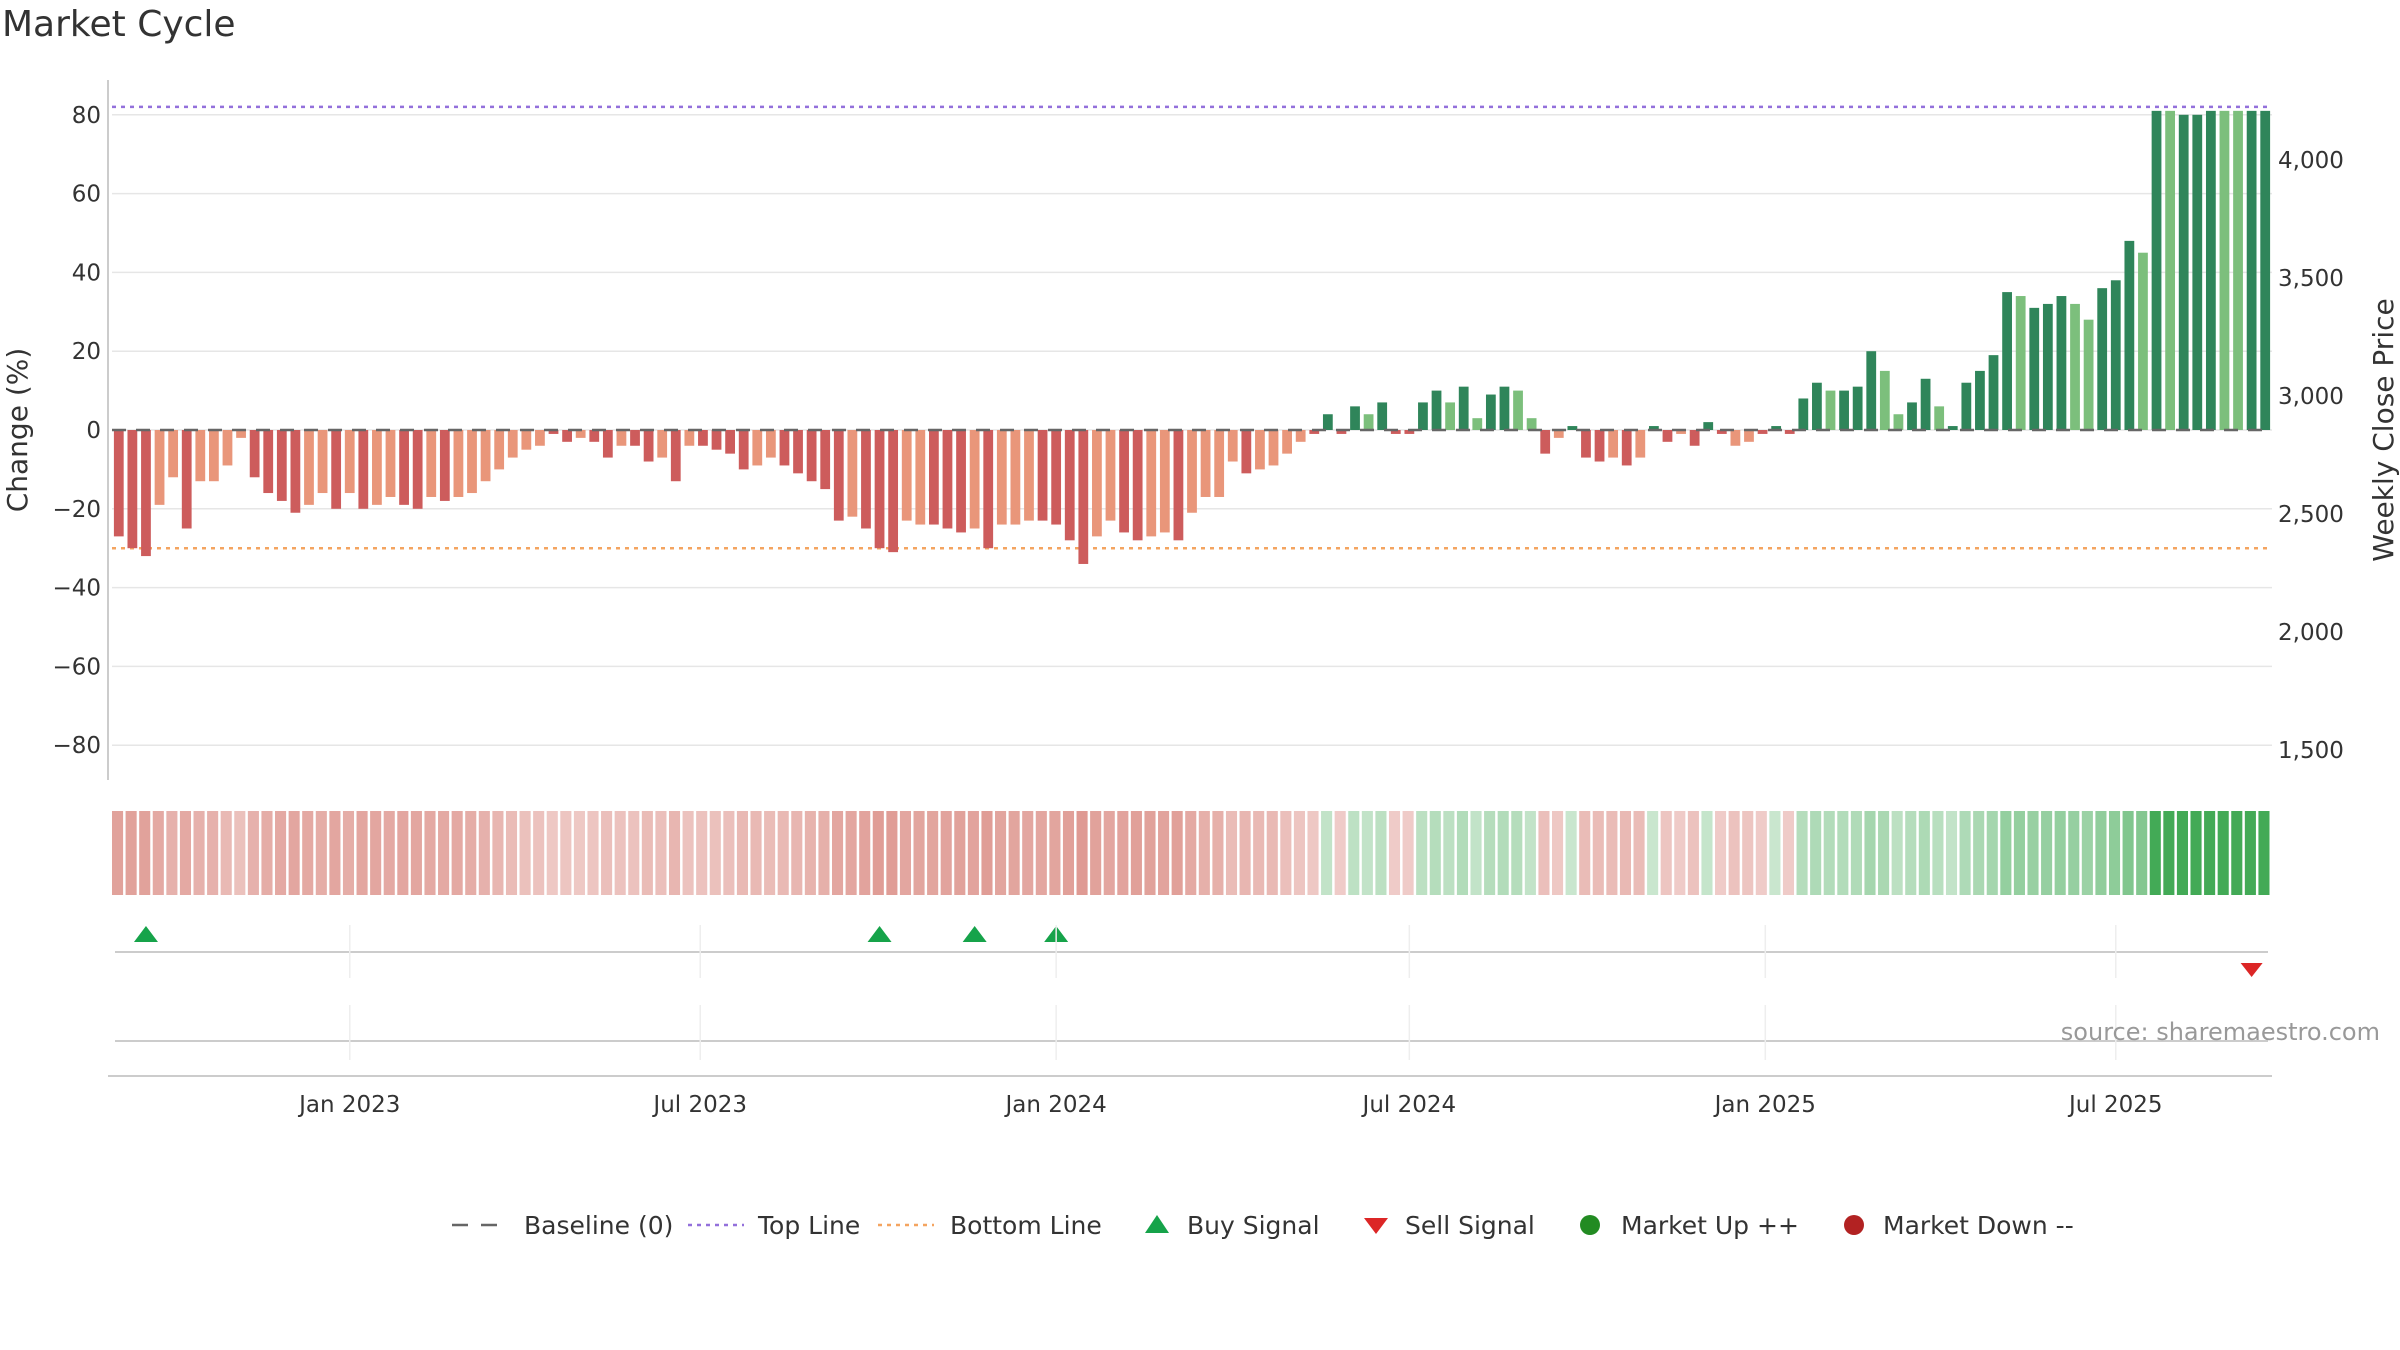 The height and width of the screenshot is (1350, 2400). I want to click on left-y-ticks: 80 60 40 20 0 −20 −40 −60 −80, so click(76, 431).